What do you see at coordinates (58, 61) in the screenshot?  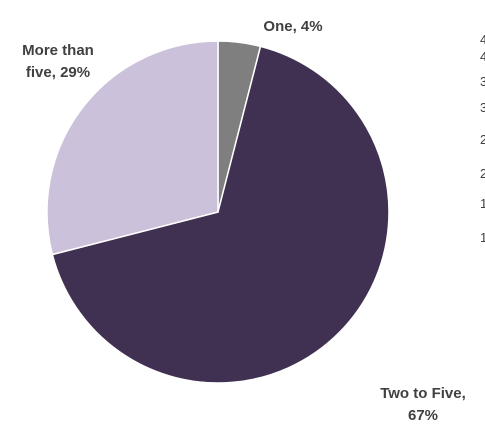 I see `slice-label: More than five, 29%` at bounding box center [58, 61].